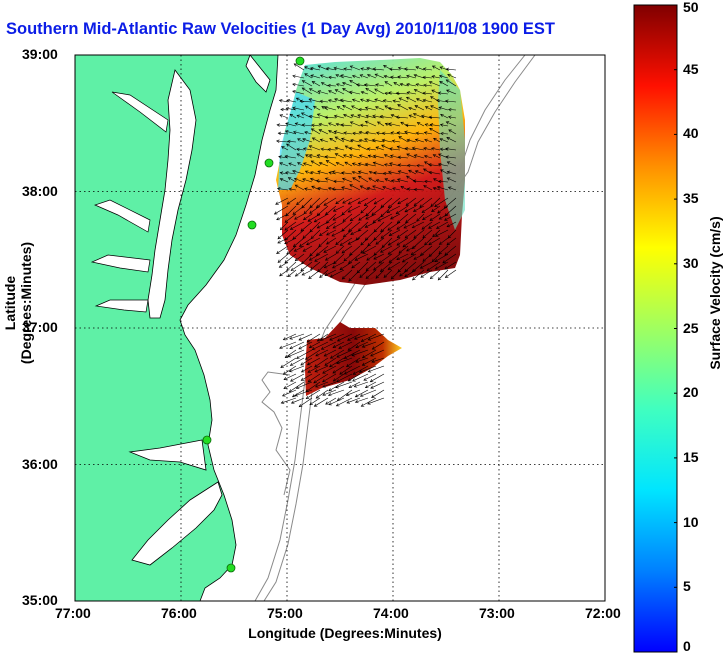 Image resolution: width=724 pixels, height=659 pixels. I want to click on x-tick-label: 76:00, so click(179, 613).